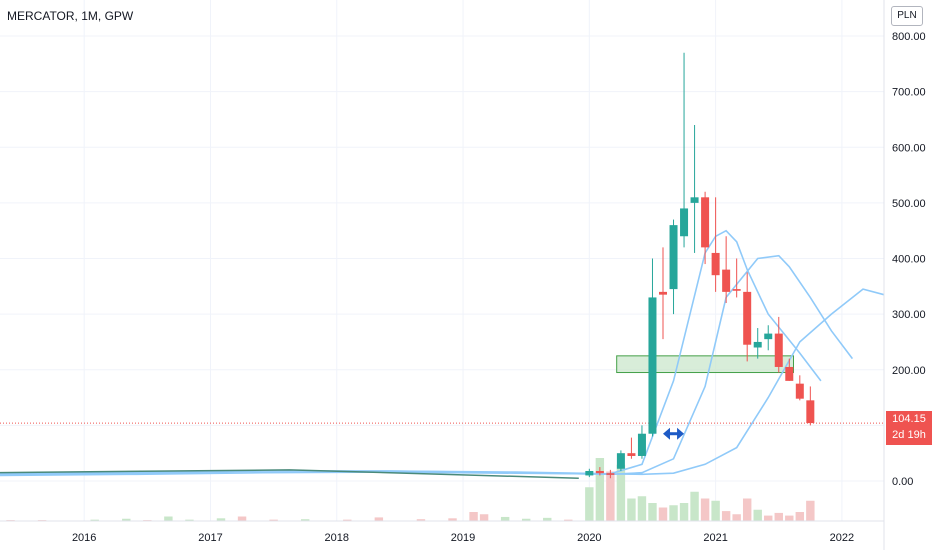  I want to click on symbol-title: MERCATOR, 1M, GPW, so click(70, 16).